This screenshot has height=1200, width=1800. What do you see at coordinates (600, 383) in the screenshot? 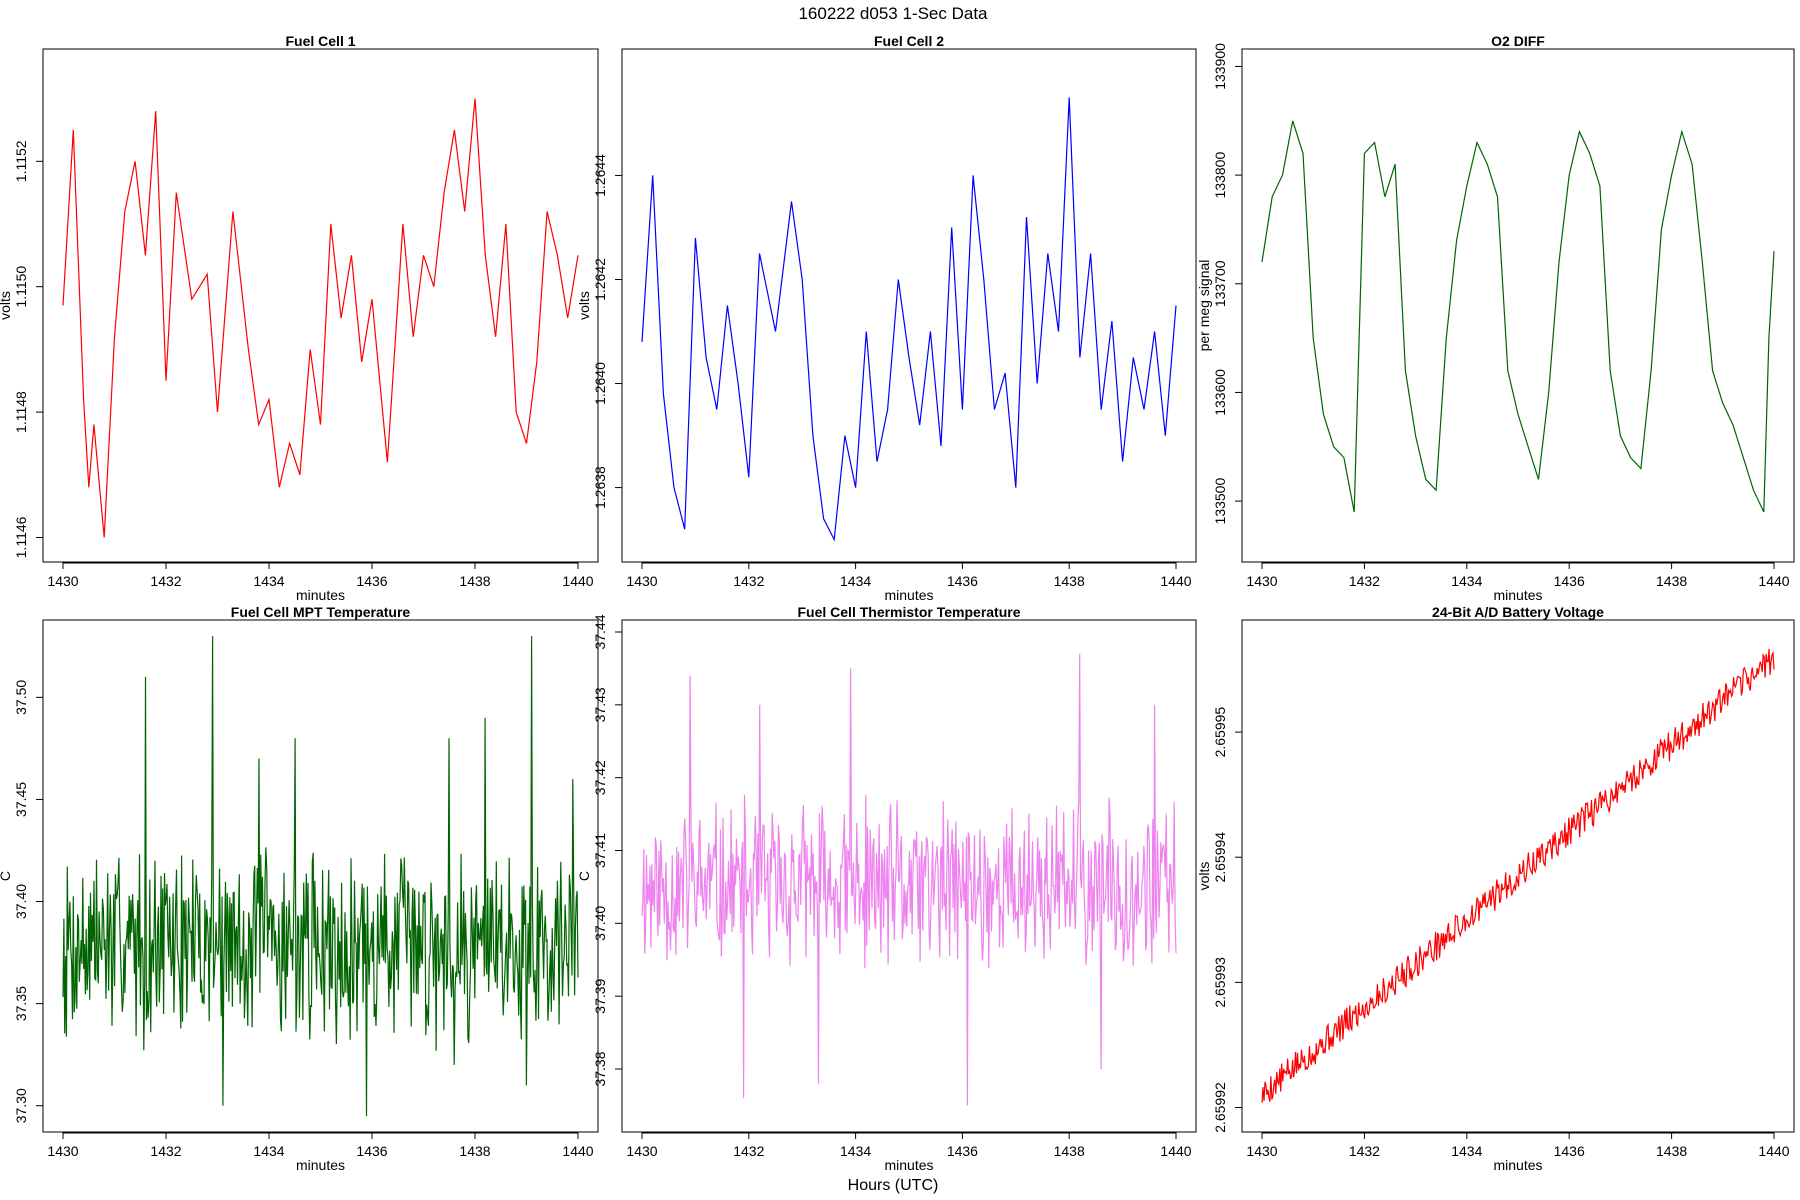
I see `y-tick-label: 1.2640` at bounding box center [600, 383].